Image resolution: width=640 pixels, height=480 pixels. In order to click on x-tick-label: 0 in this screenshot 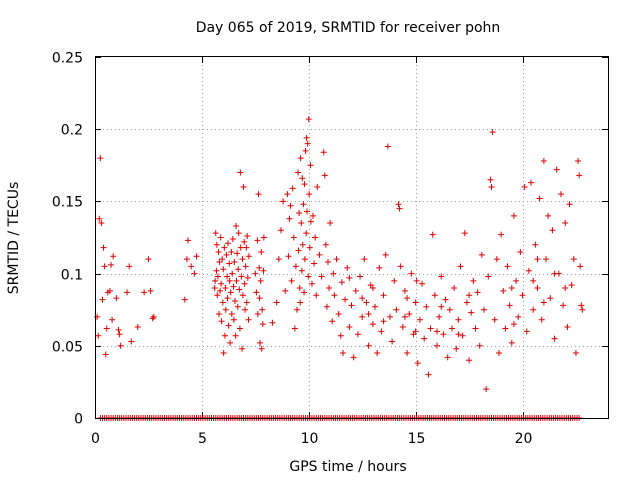, I will do `click(95, 439)`.